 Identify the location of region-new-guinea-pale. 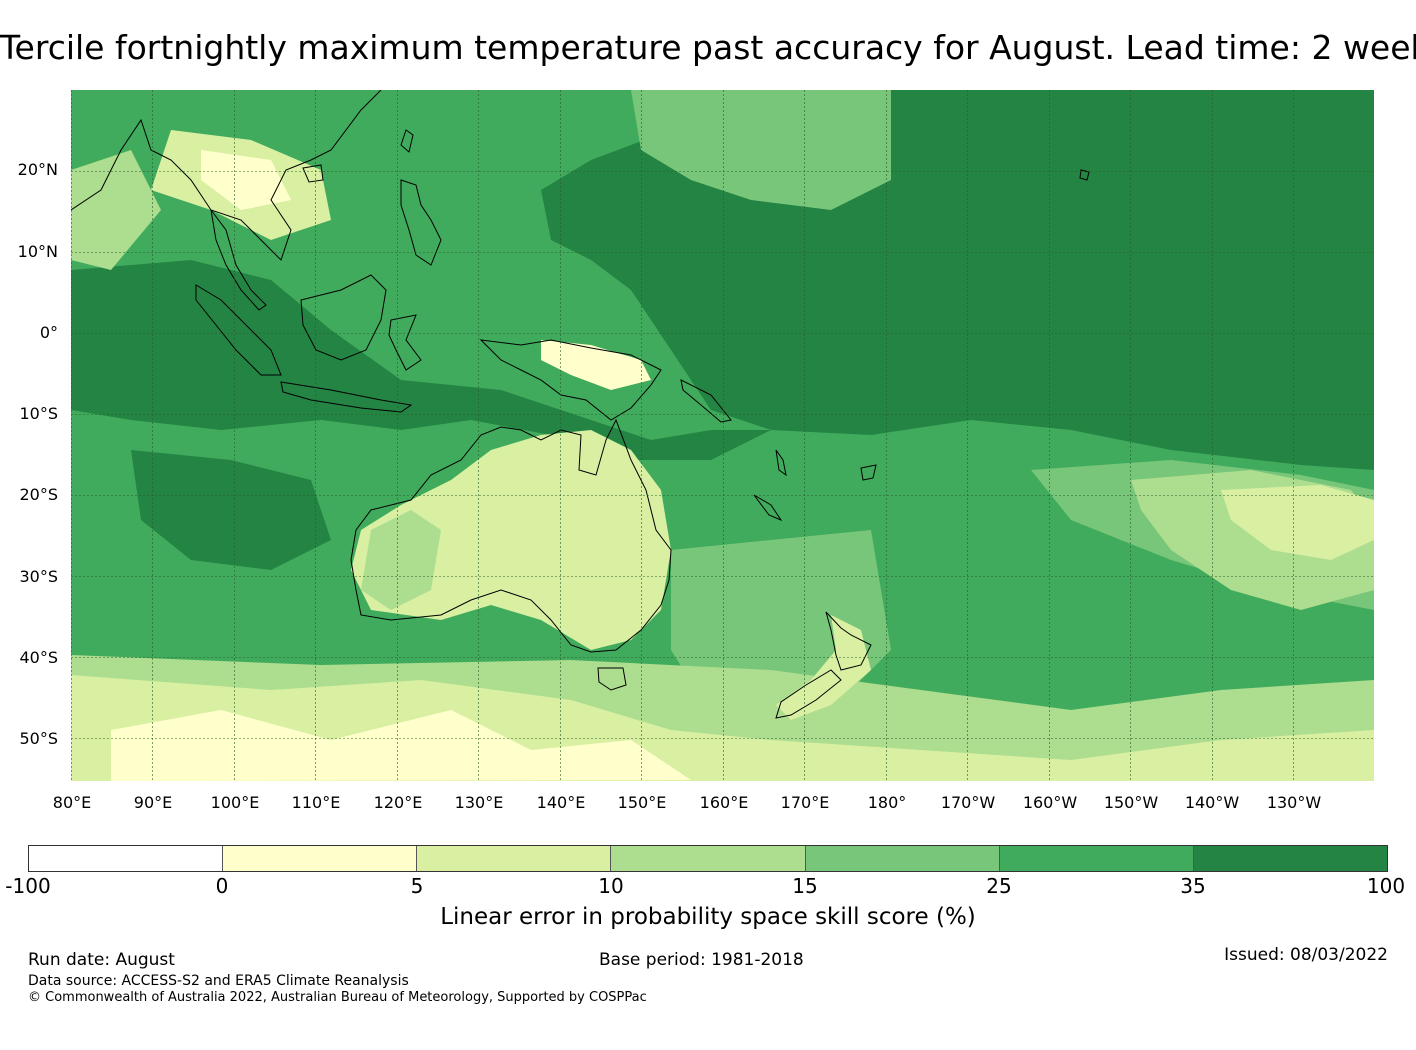
(596, 365).